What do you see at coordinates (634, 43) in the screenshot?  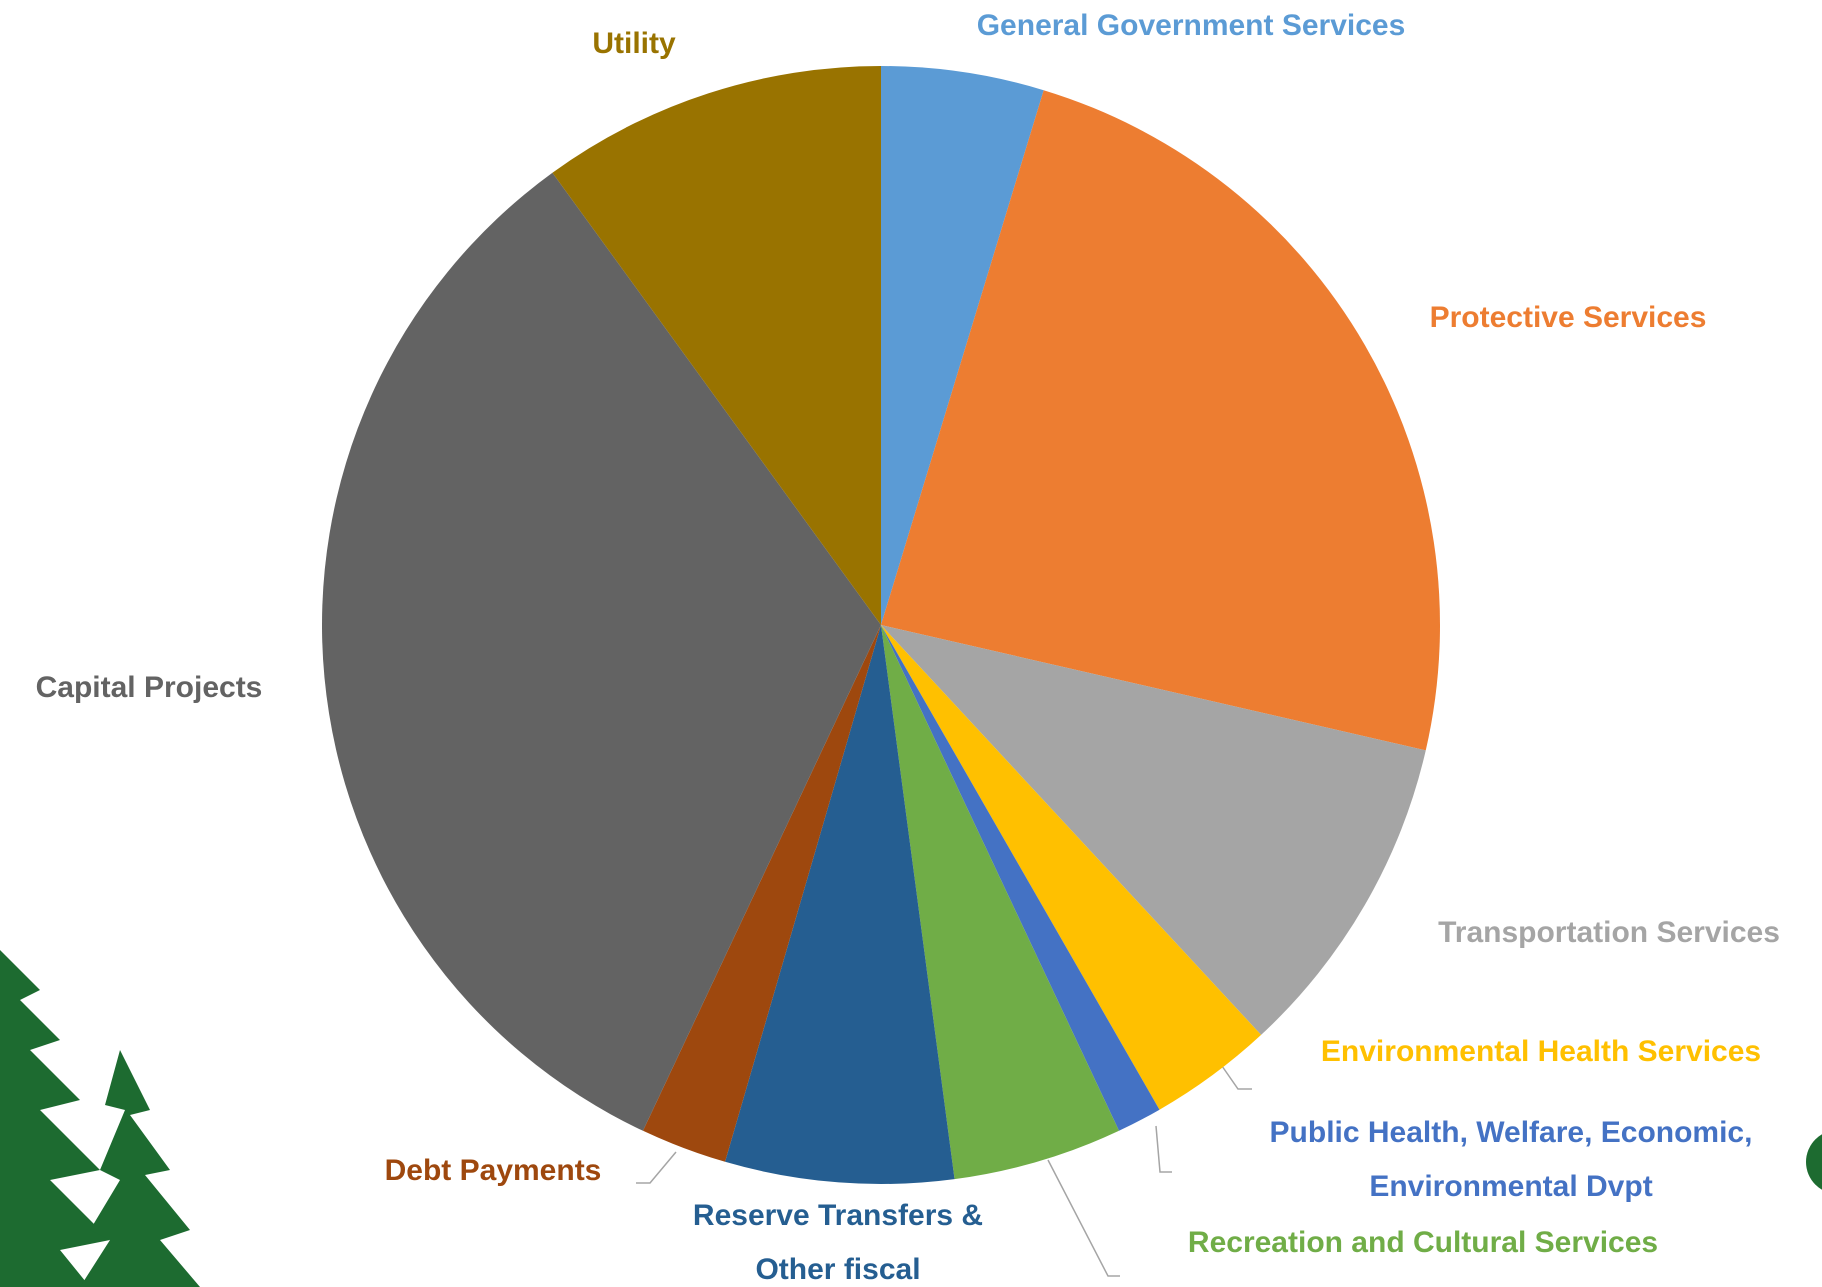 I see `slice-label: Utility` at bounding box center [634, 43].